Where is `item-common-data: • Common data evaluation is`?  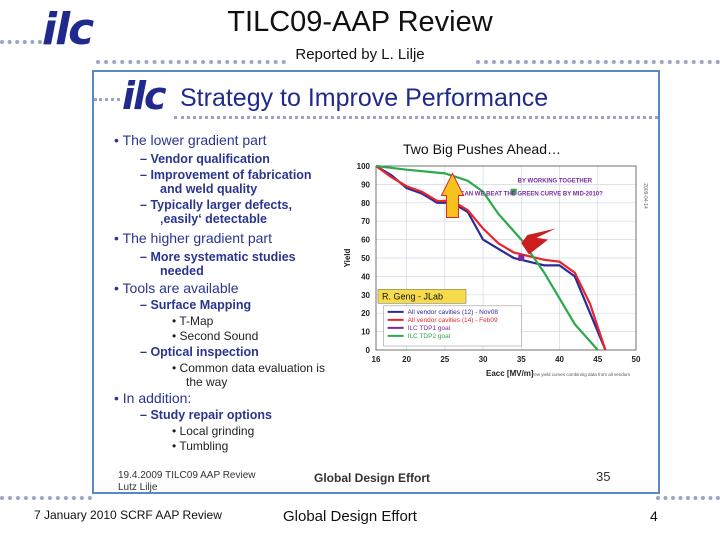
item-common-data: • Common data evaluation is is located at coordinates (248, 368).